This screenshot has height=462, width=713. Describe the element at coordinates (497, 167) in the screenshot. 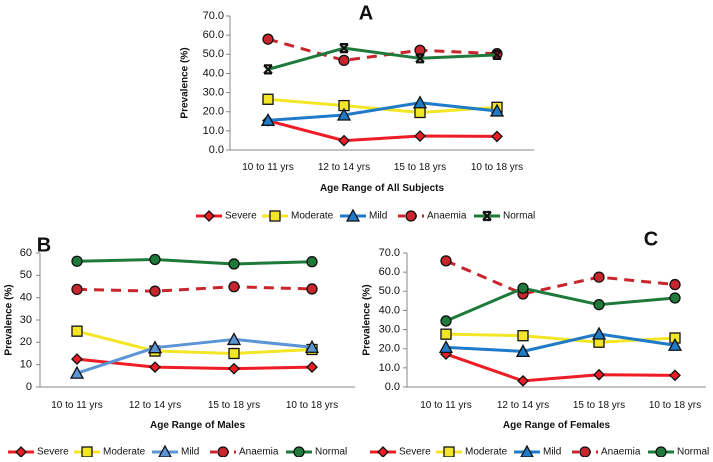

I see `x-tick-label: 10 to 18 yrs` at that location.